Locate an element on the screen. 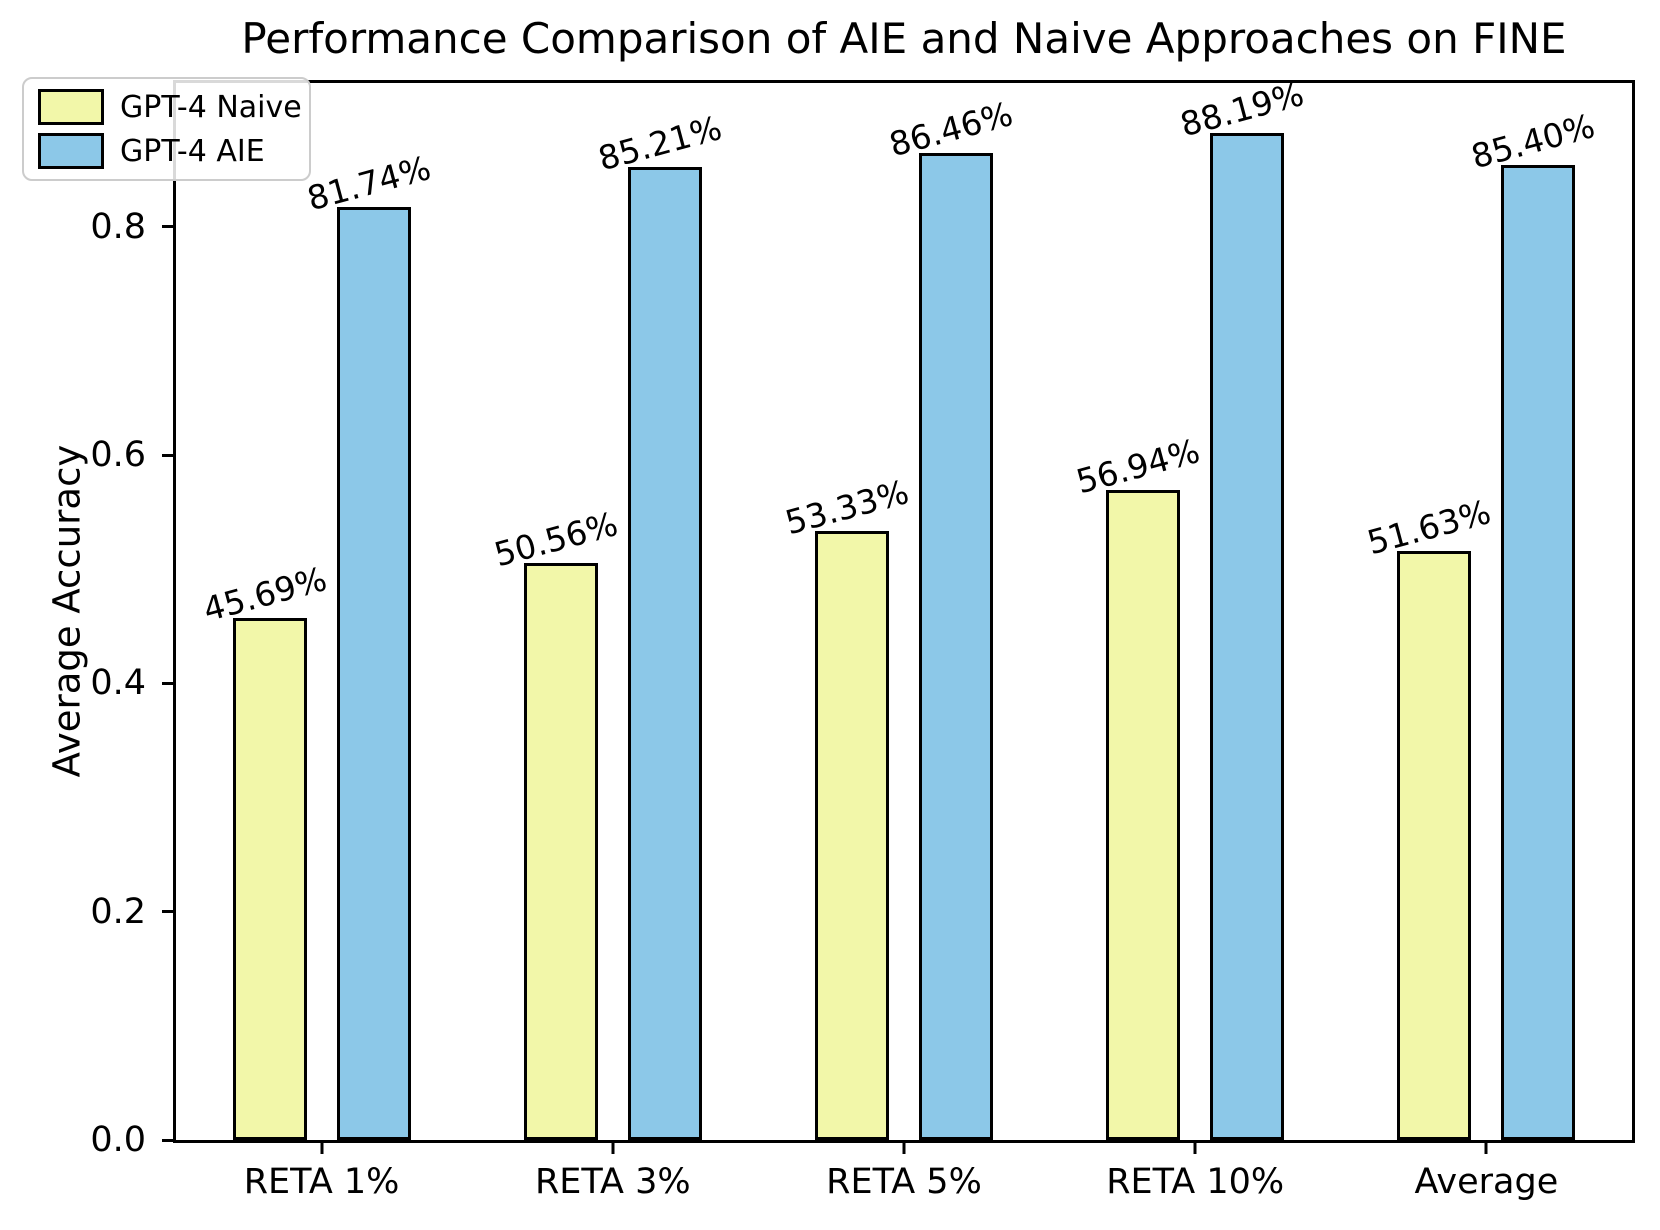  legend-swatch-gpt-4-aie is located at coordinates (71, 151).